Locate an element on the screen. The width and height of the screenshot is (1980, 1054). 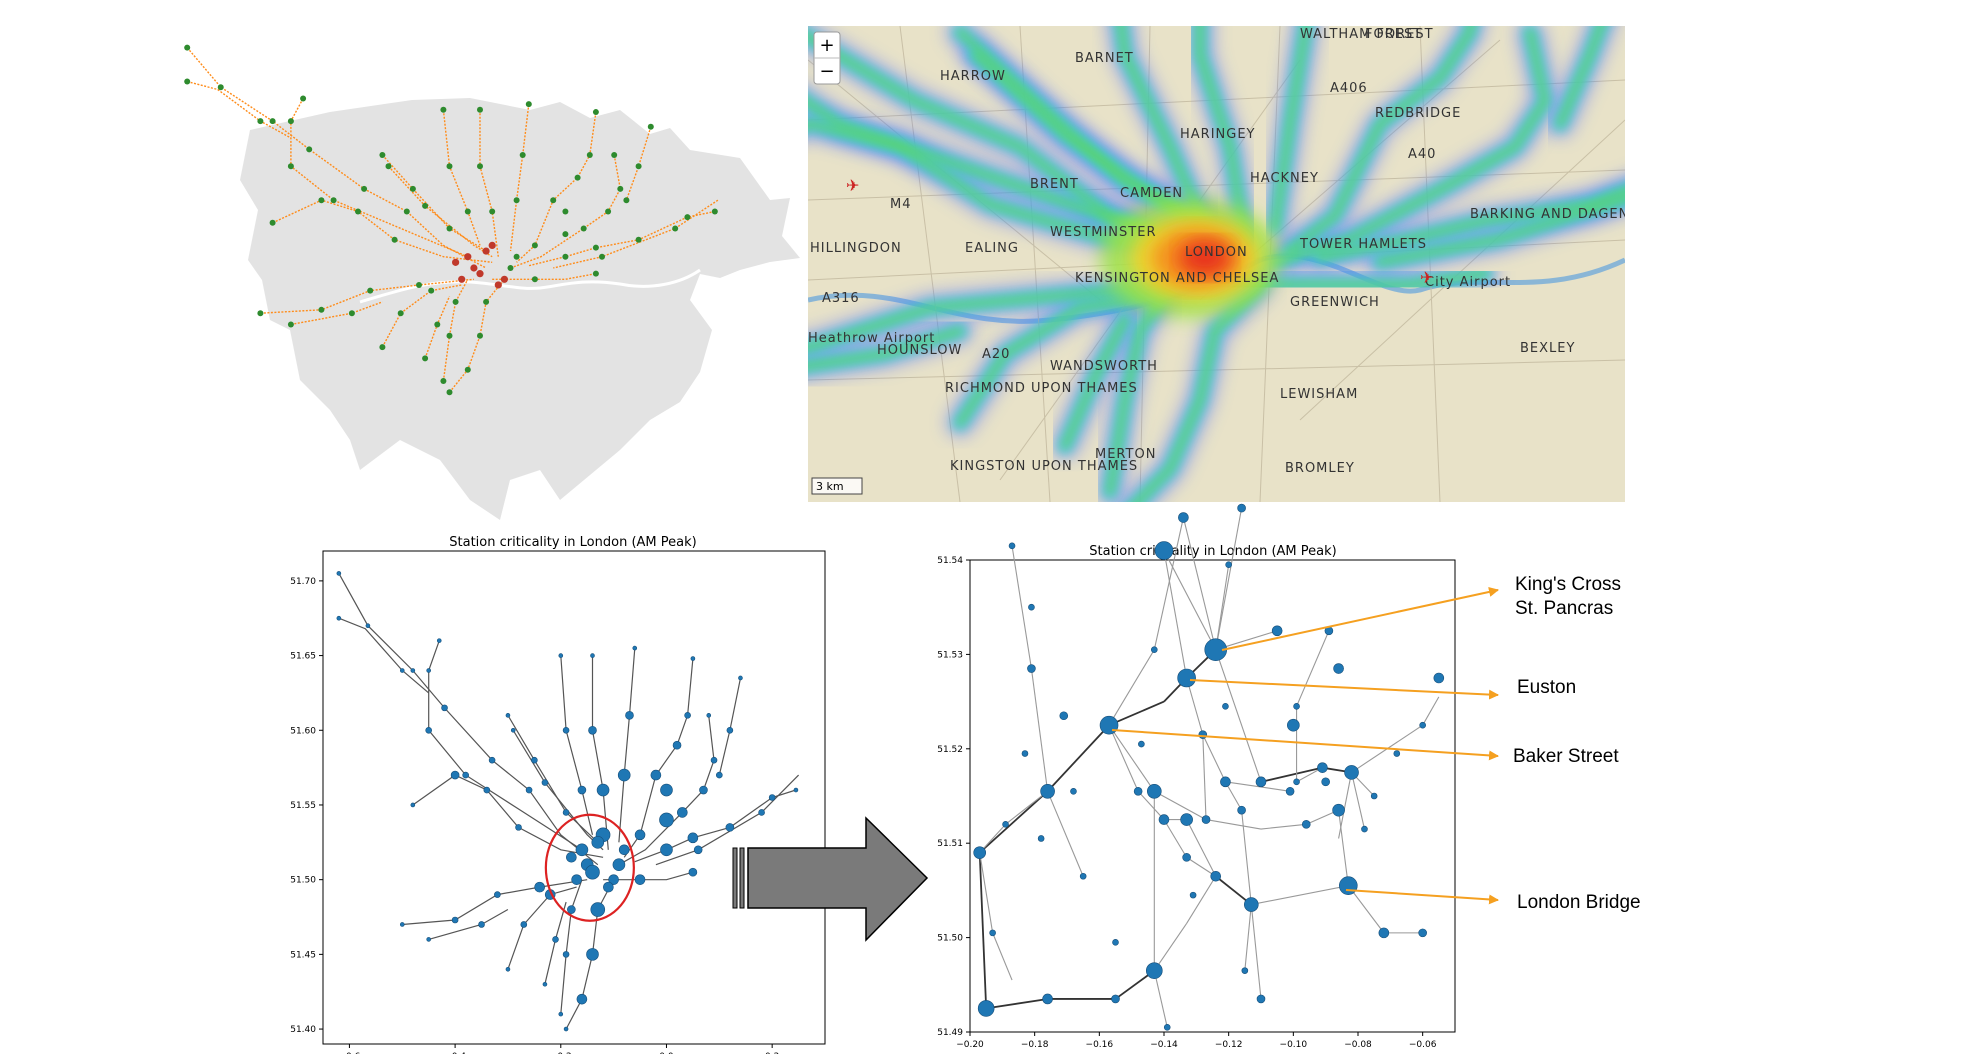
y-tick-label: 51.70 is located at coordinates (303, 582).